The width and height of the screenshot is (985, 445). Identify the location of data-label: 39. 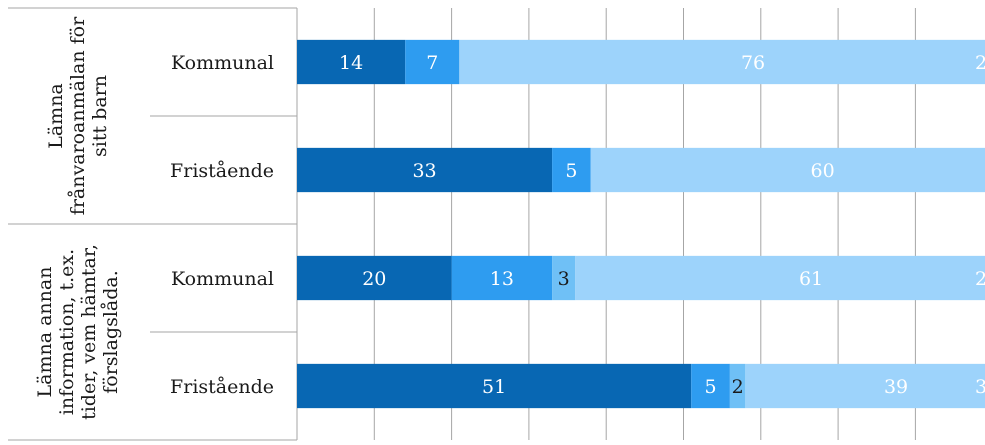
(896, 387).